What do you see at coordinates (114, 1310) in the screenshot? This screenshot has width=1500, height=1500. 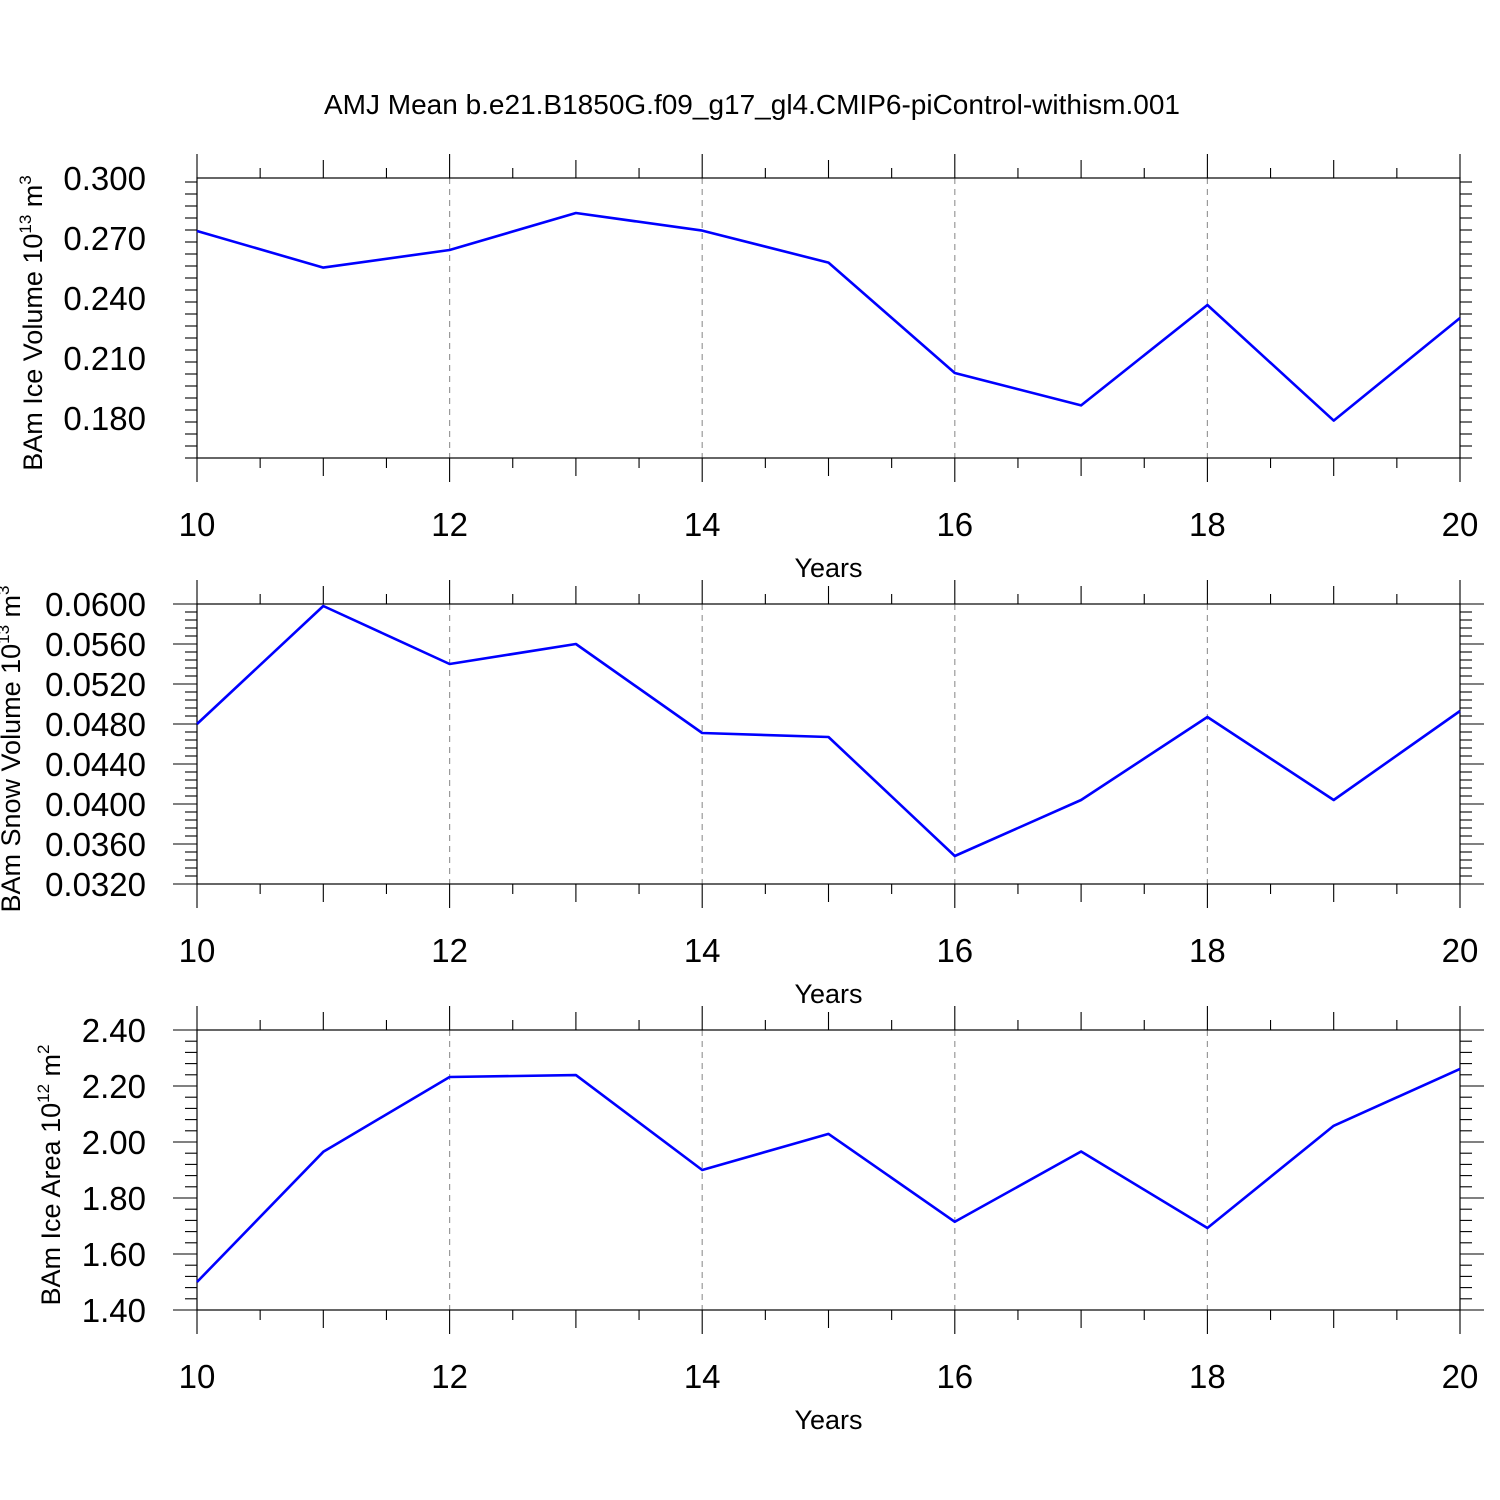 I see `y-tick-label: 1.40` at bounding box center [114, 1310].